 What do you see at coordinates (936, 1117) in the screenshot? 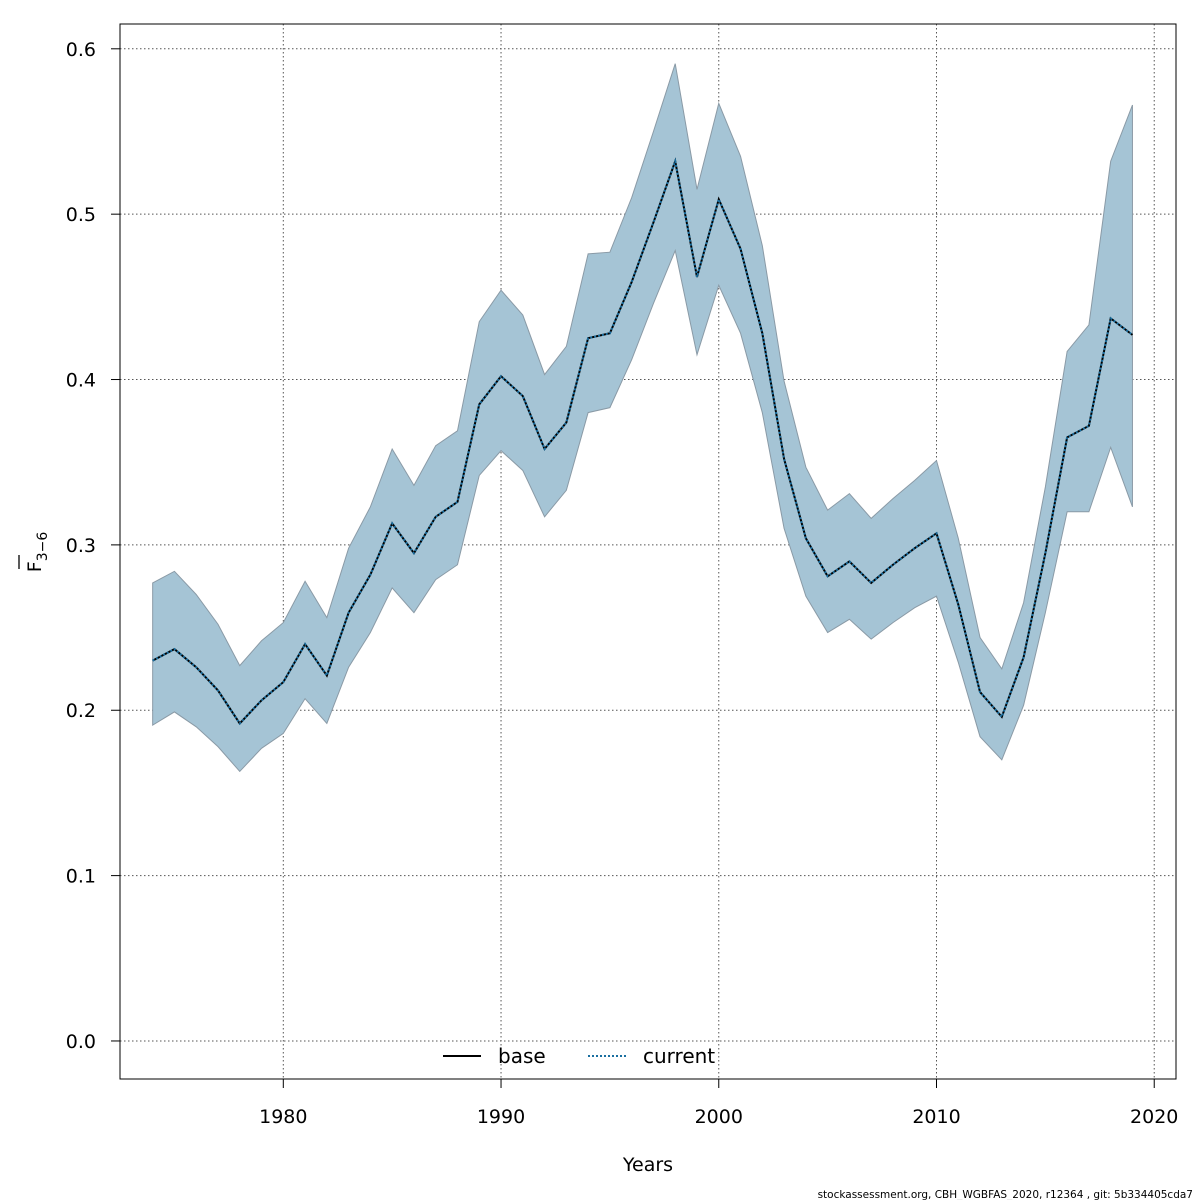
I see `x-tick-label: 2010` at bounding box center [936, 1117].